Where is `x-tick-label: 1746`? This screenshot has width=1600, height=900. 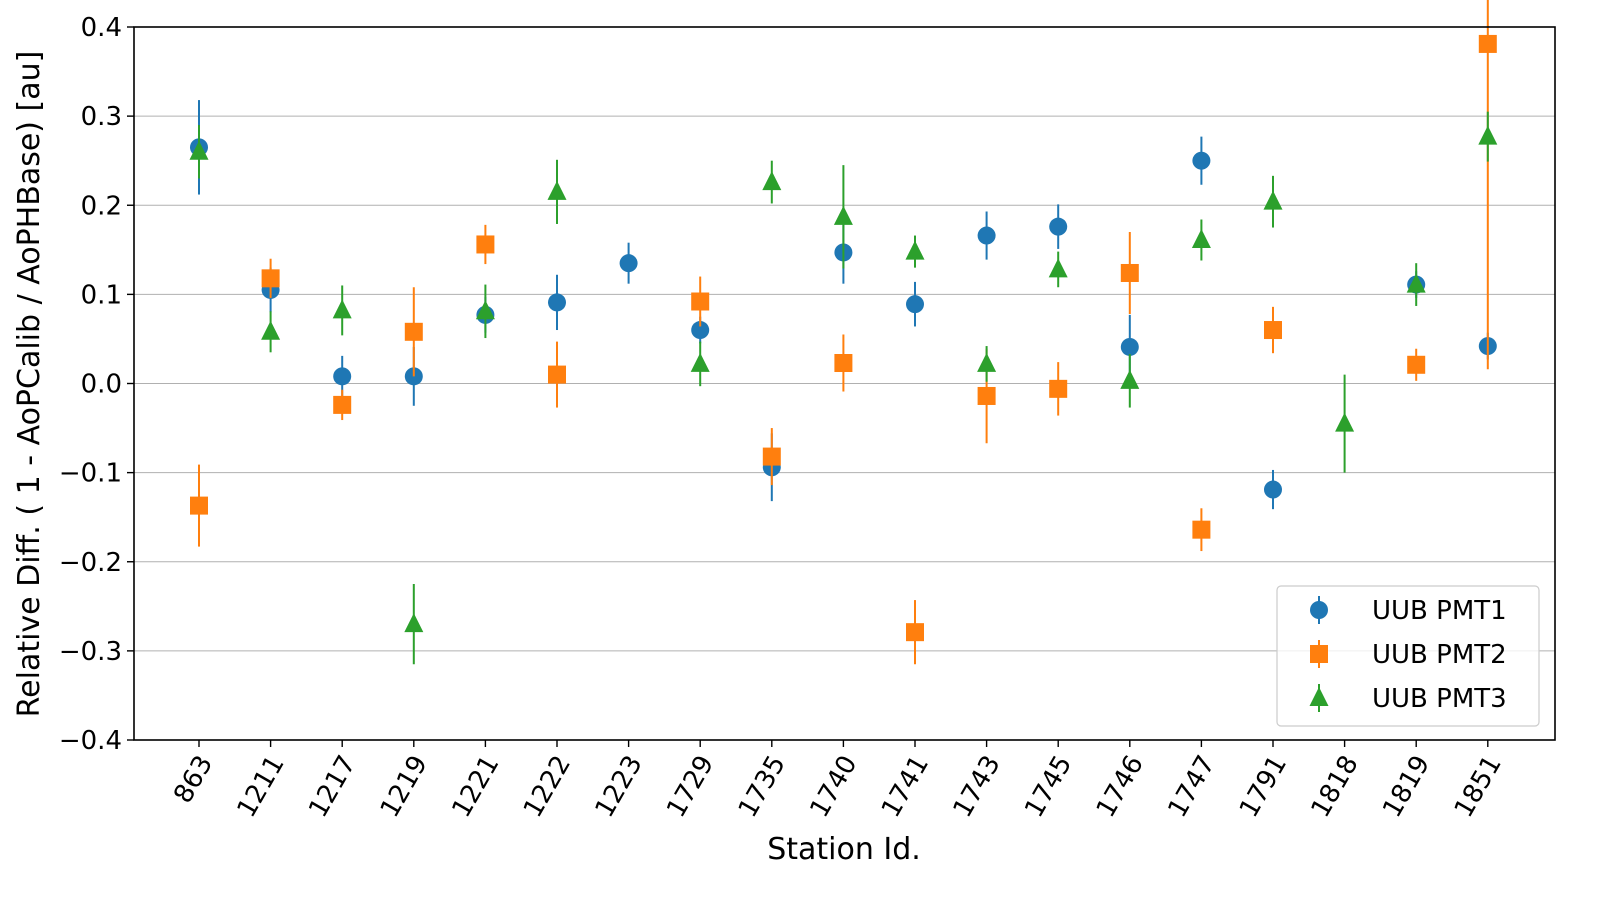 x-tick-label: 1746 is located at coordinates (1120, 787).